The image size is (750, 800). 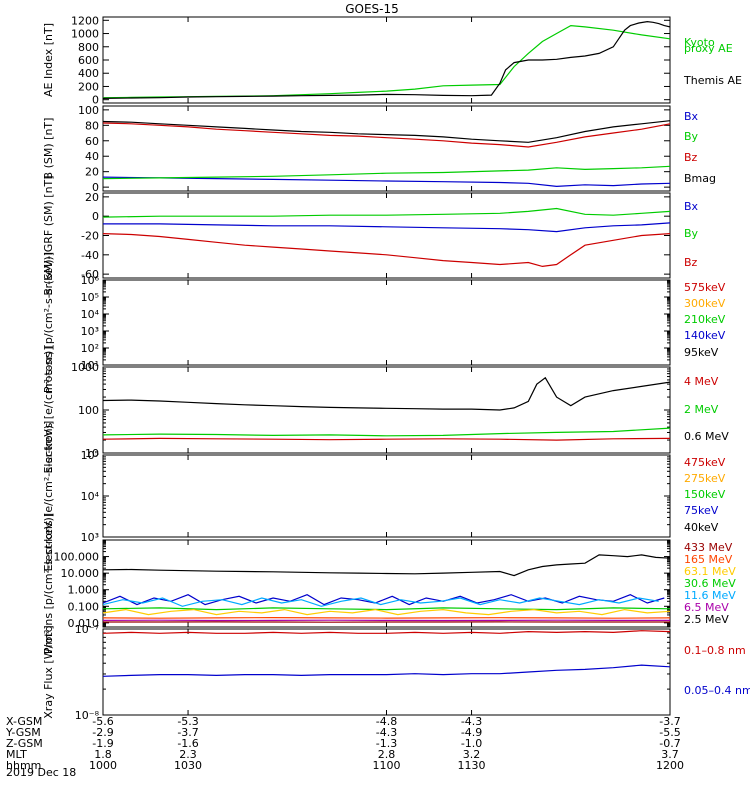 What do you see at coordinates (103, 754) in the screenshot?
I see `ephemeris-value: 1.8` at bounding box center [103, 754].